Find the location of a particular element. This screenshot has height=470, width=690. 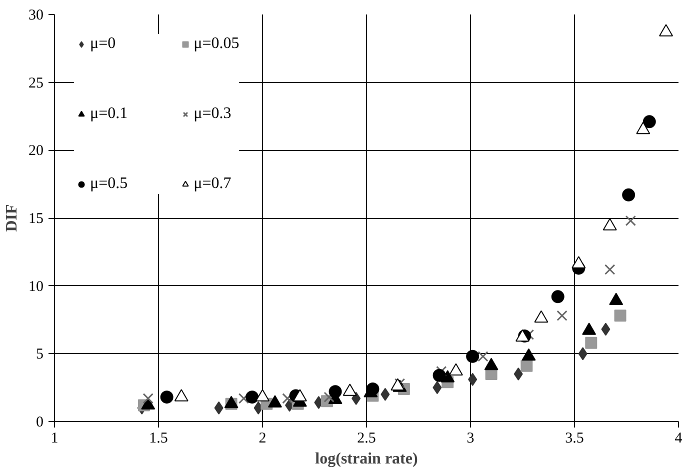

y-tick-label: 0 is located at coordinates (40, 422).